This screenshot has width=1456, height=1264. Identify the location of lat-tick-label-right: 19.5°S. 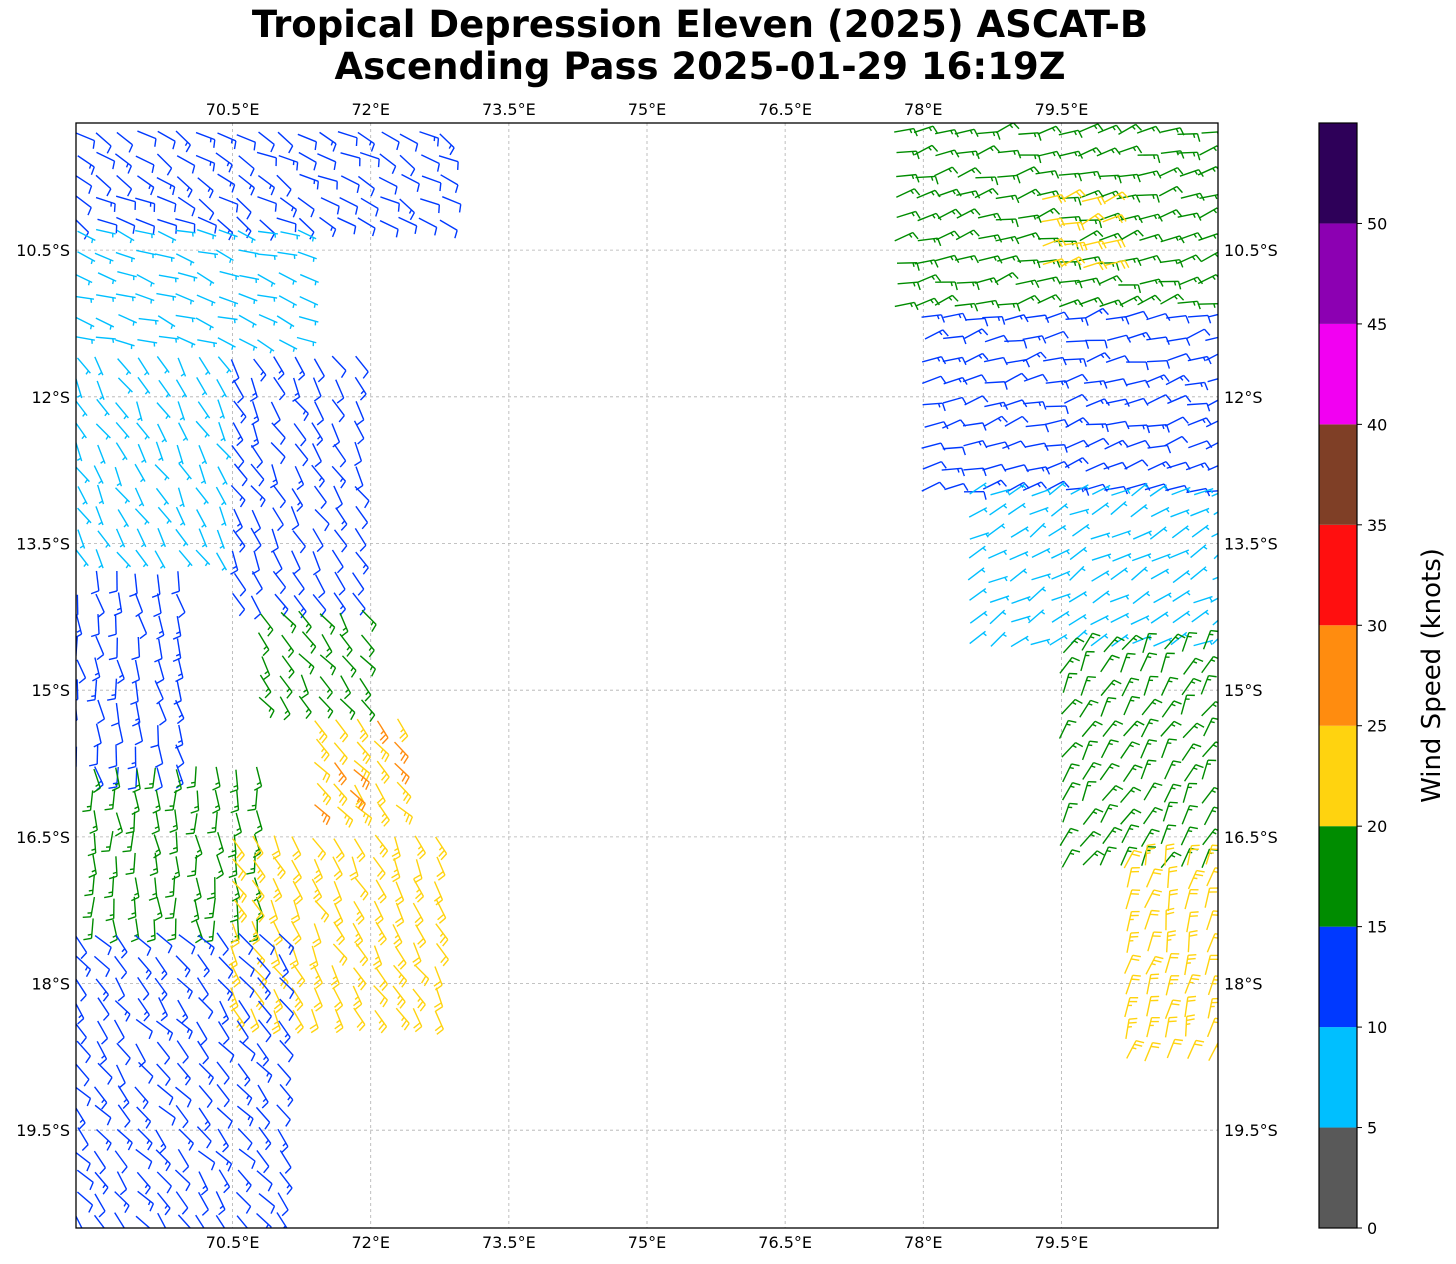
(1251, 1130).